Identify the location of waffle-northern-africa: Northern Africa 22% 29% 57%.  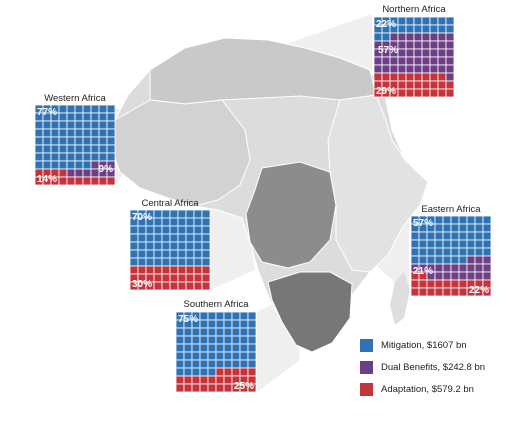
(414, 51).